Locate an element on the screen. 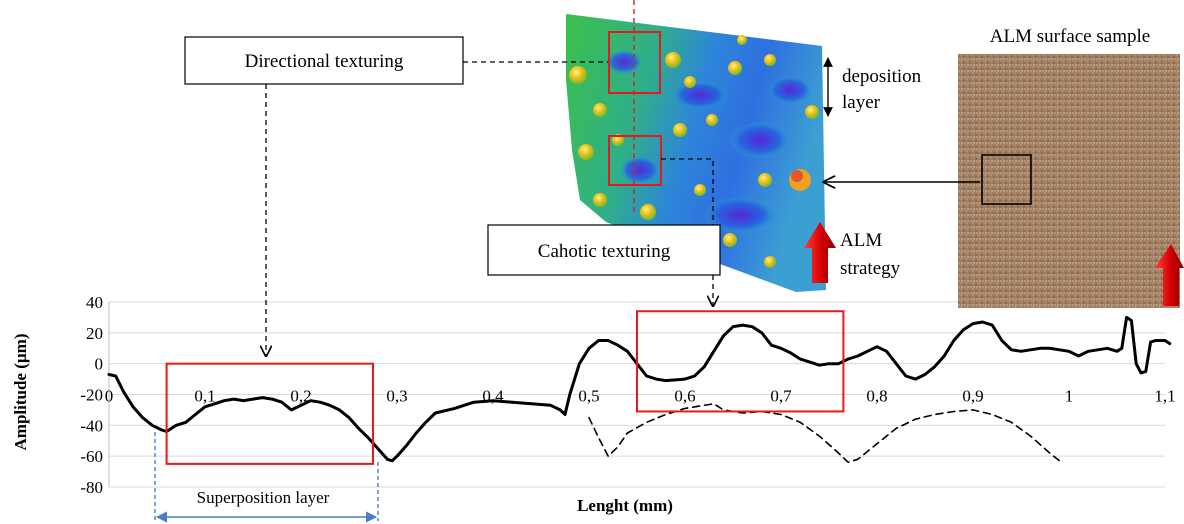 Image resolution: width=1184 pixels, height=524 pixels. x-tick-labels: 0 0,1 0,2 0,3 0,4 0,5 0,6 0,7 0,8 0,9 1 1,1 is located at coordinates (640, 396).